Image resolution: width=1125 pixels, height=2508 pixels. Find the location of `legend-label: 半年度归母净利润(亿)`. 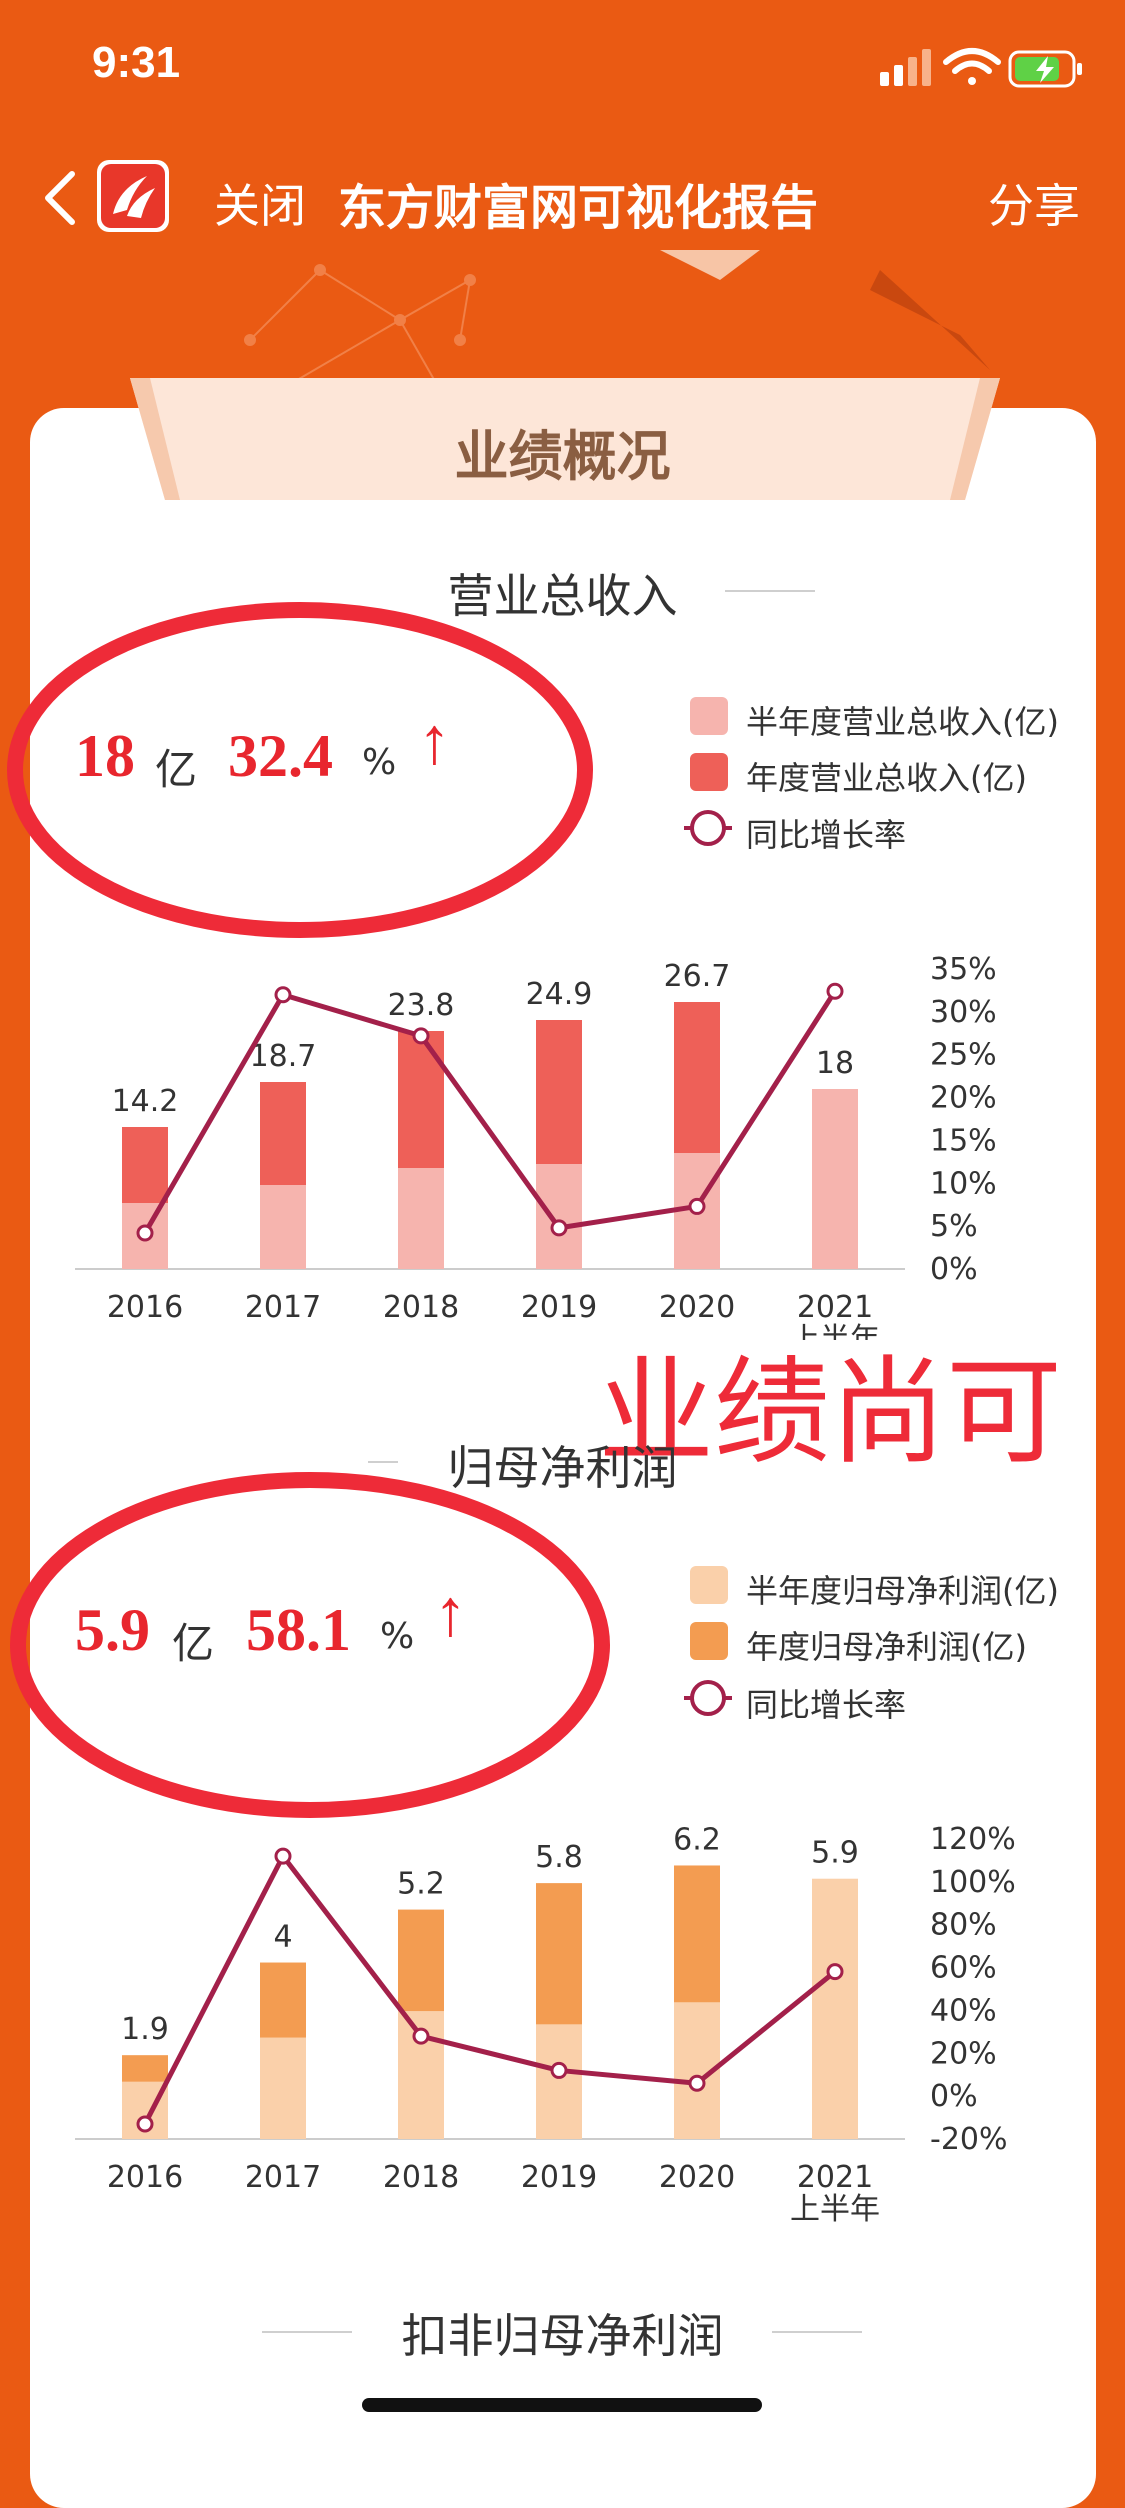

legend-label: 半年度归母净利润(亿) is located at coordinates (902, 1591).